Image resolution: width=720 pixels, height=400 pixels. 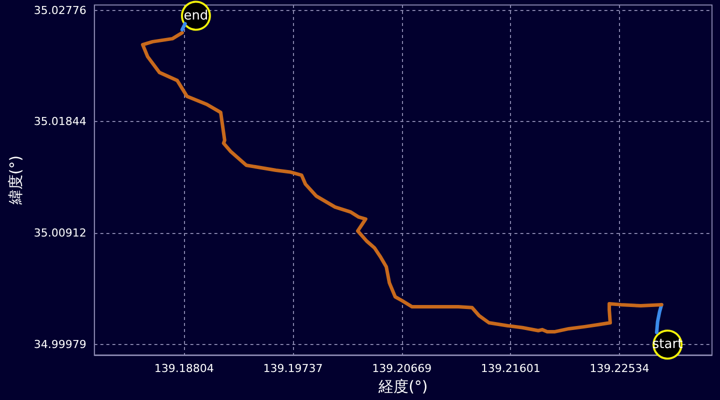 What do you see at coordinates (60, 121) in the screenshot?
I see `y-tick-label: 35.01844` at bounding box center [60, 121].